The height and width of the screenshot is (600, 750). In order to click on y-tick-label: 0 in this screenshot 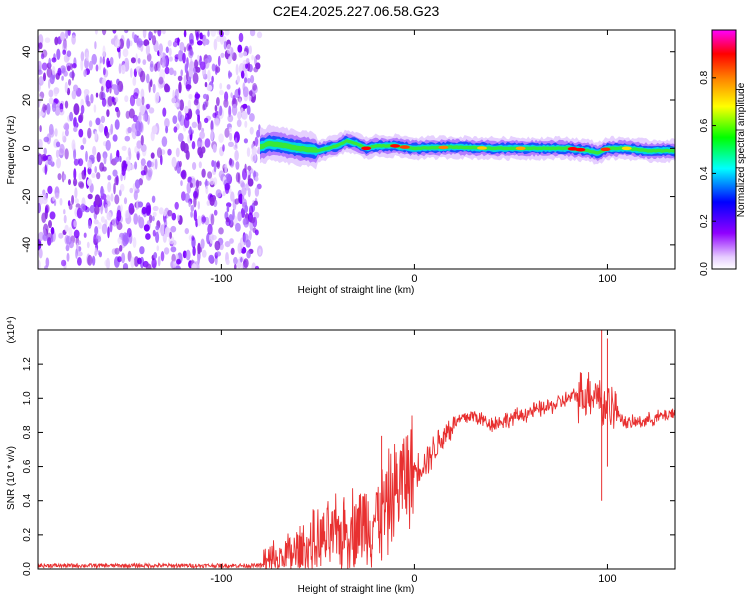, I will do `click(27, 148)`.